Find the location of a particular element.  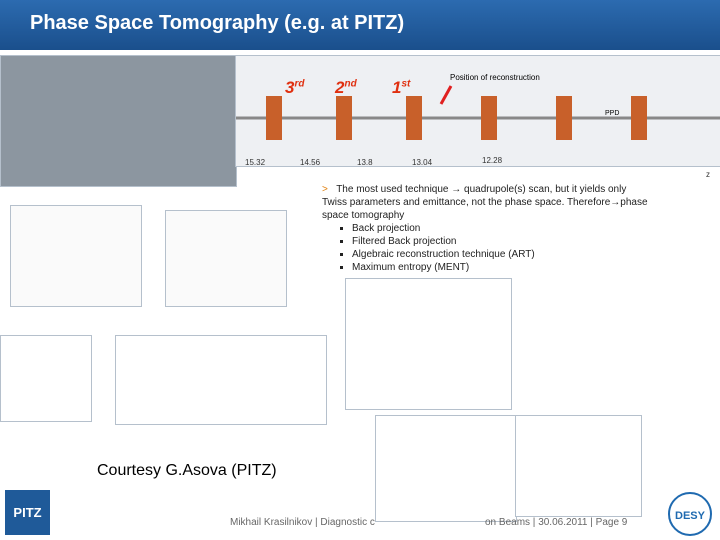

position-label: 13.04 is located at coordinates (422, 162).